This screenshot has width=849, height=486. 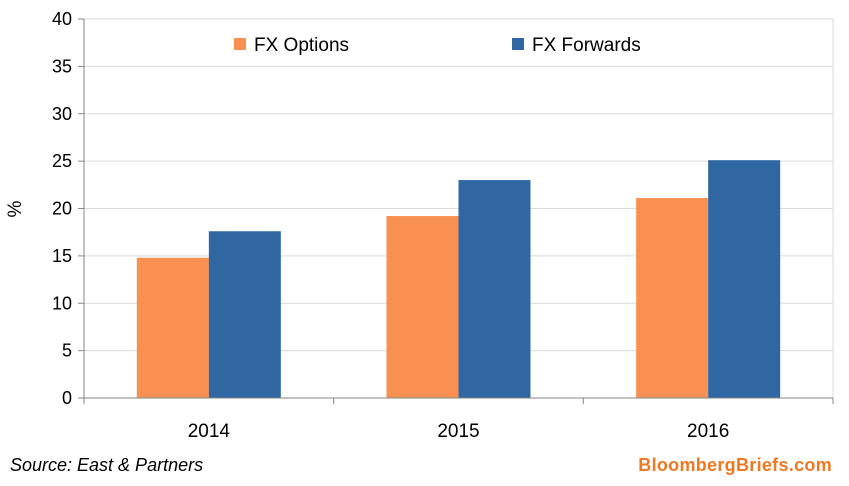 What do you see at coordinates (62, 256) in the screenshot?
I see `y-tick-label: 15` at bounding box center [62, 256].